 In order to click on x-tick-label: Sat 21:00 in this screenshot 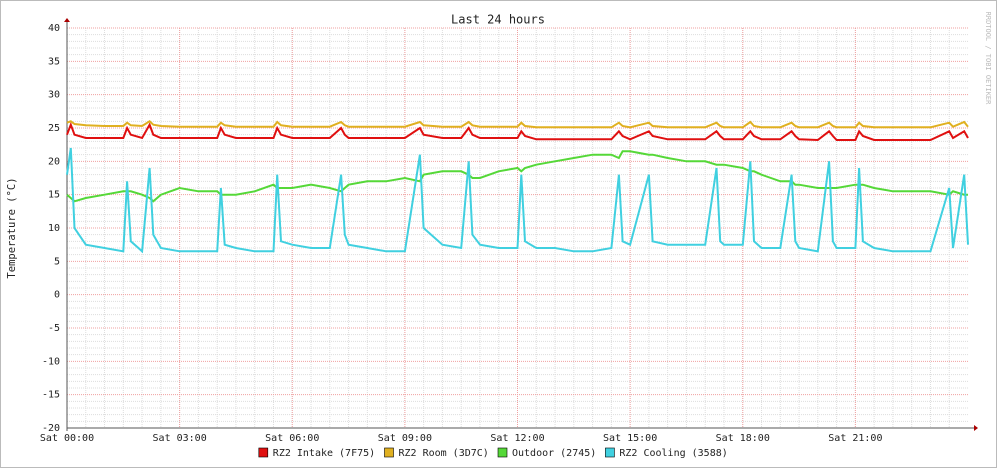, I will do `click(855, 438)`.